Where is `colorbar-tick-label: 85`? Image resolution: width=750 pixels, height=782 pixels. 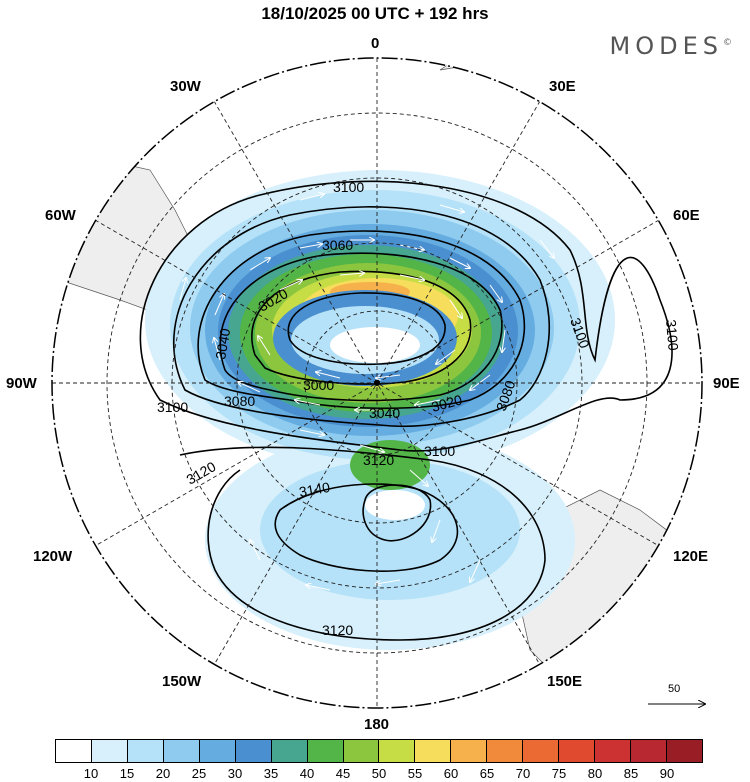
colorbar-tick-label: 85 is located at coordinates (631, 773).